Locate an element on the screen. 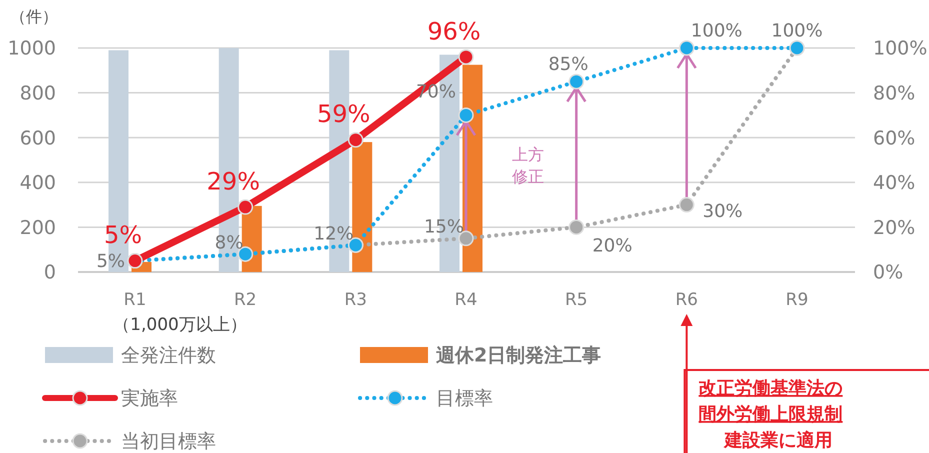  x-tick-label: R5 is located at coordinates (576, 300).